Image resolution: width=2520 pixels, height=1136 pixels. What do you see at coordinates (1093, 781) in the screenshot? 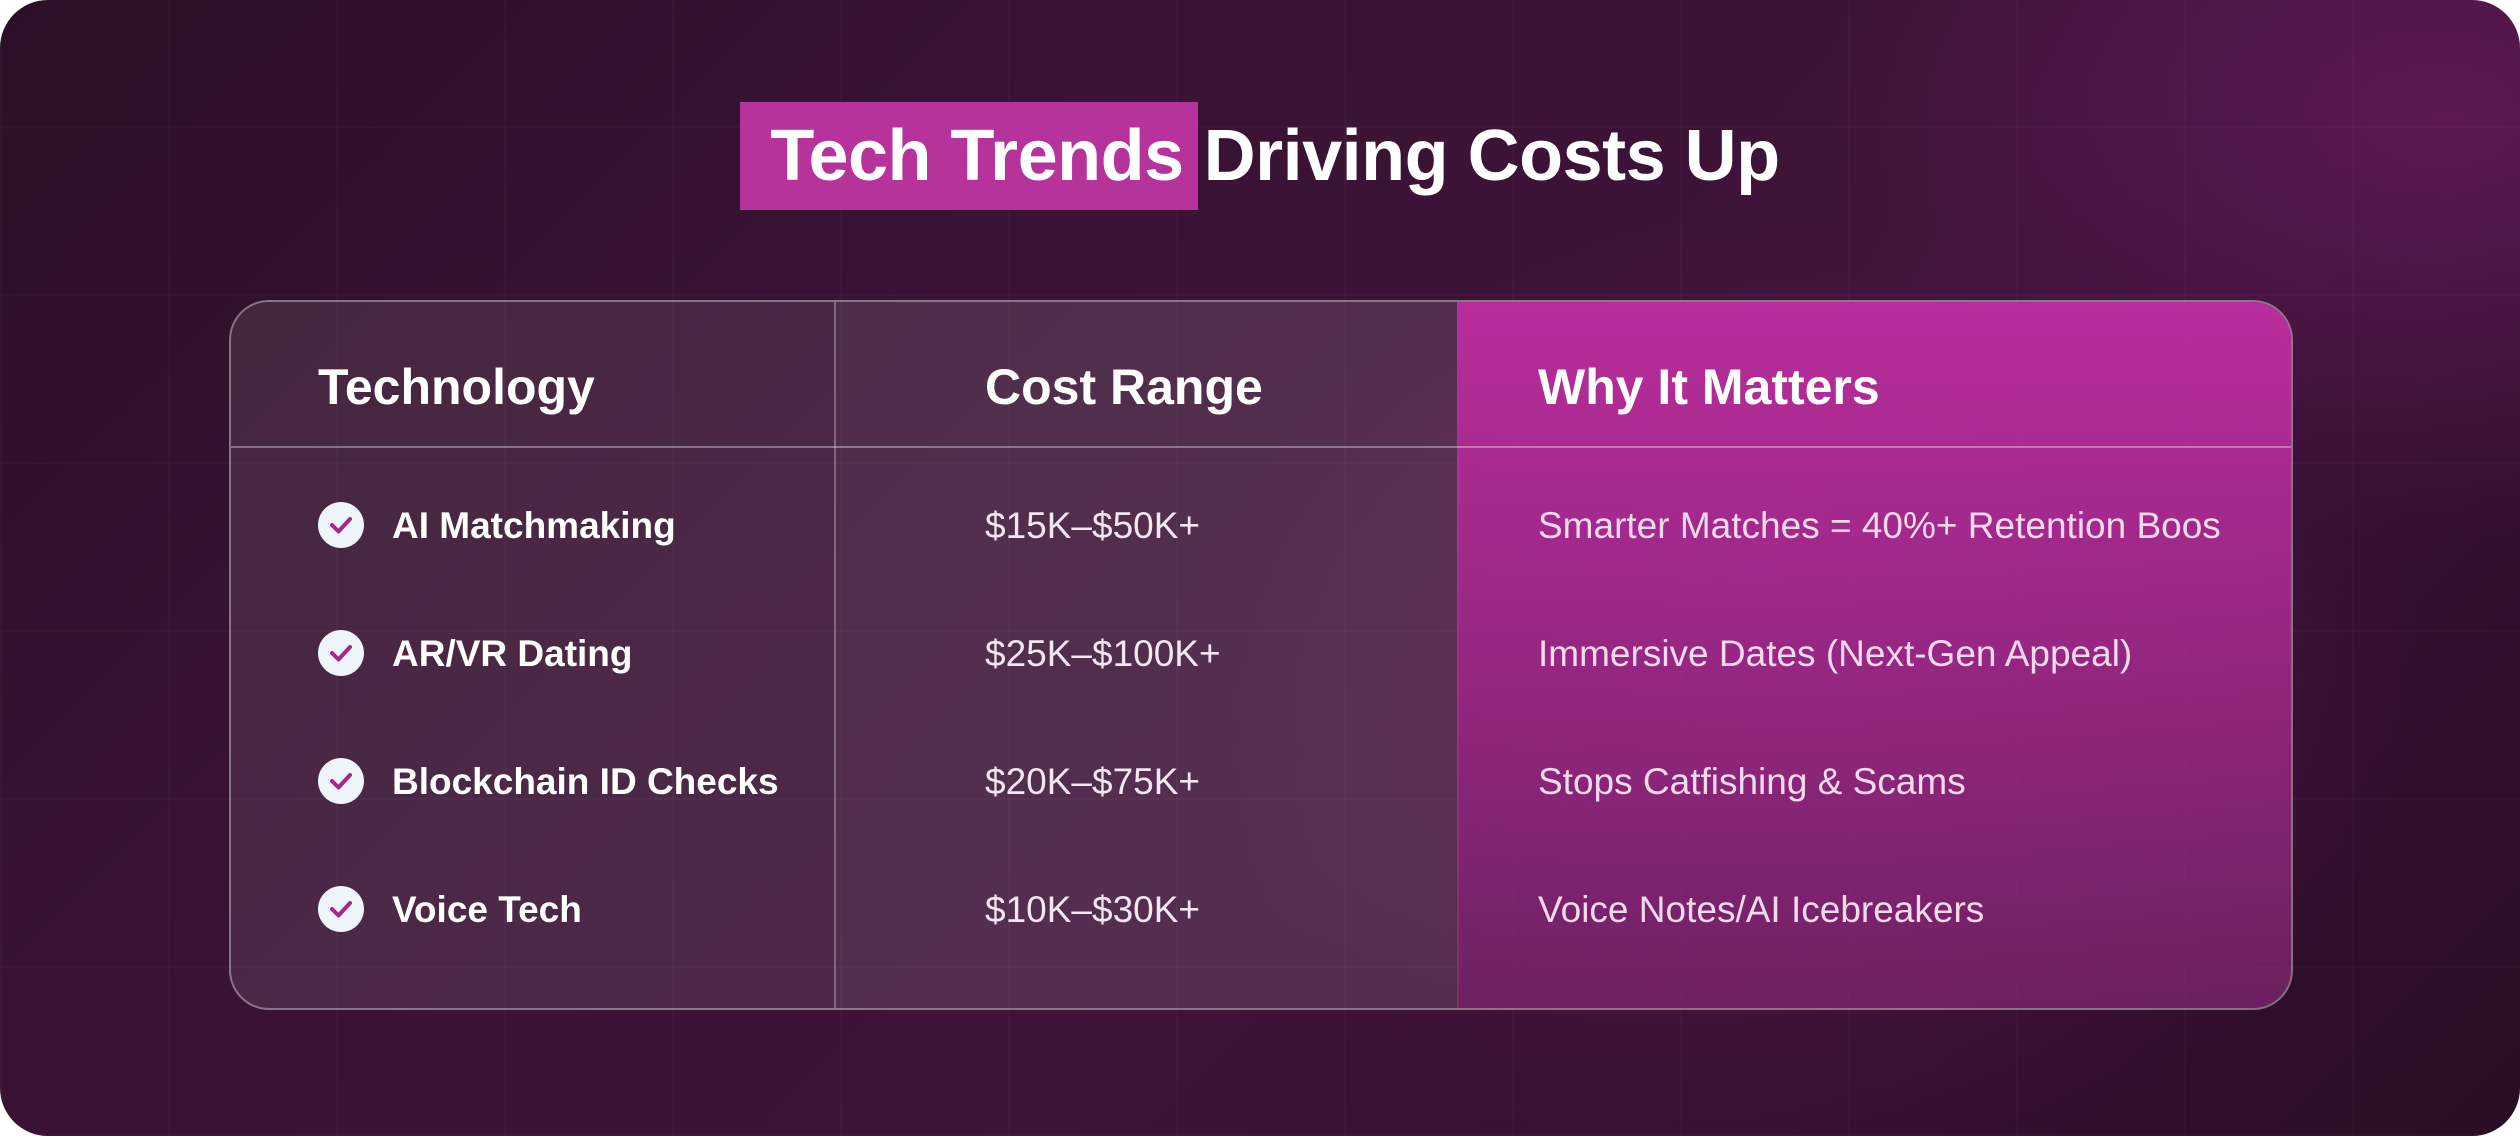
I see `row-3-cost: $20K–$75K+` at bounding box center [1093, 781].